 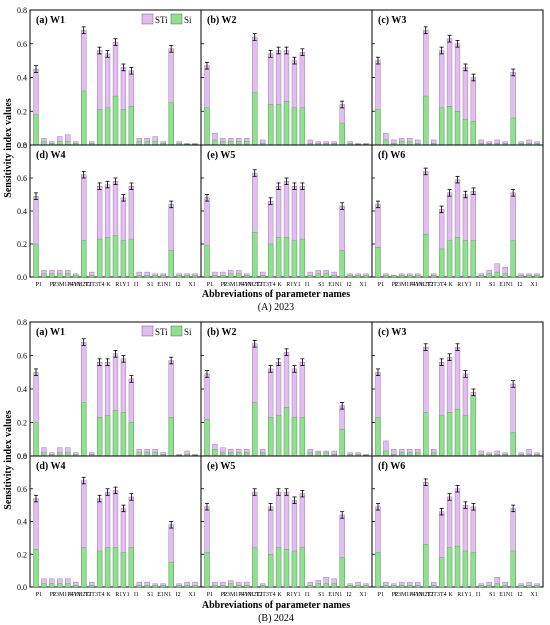 What do you see at coordinates (108, 285) in the screenshot?
I see `x-tick-label: K` at bounding box center [108, 285].